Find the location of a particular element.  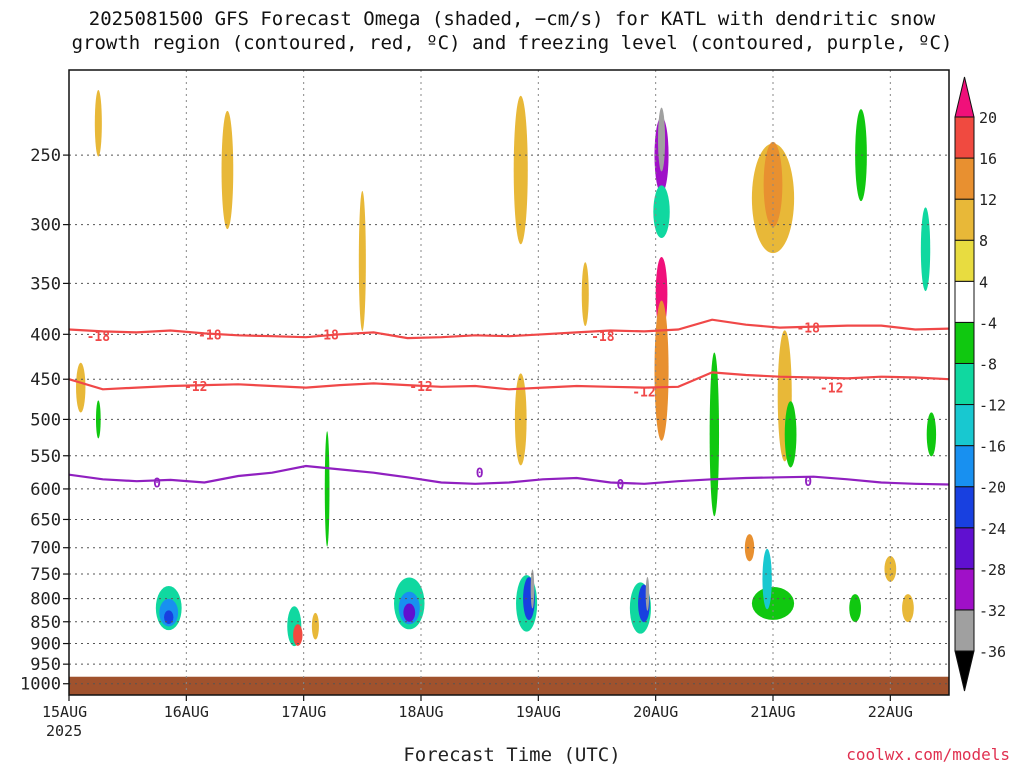

x-tick-label-7: 22AUG is located at coordinates (890, 712).